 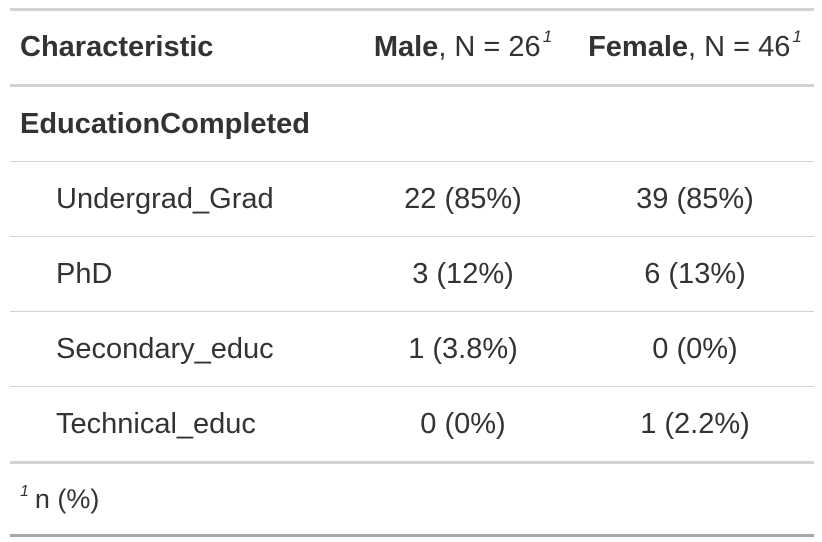 I want to click on row-female-value: 1 (2.2%), so click(x=695, y=425).